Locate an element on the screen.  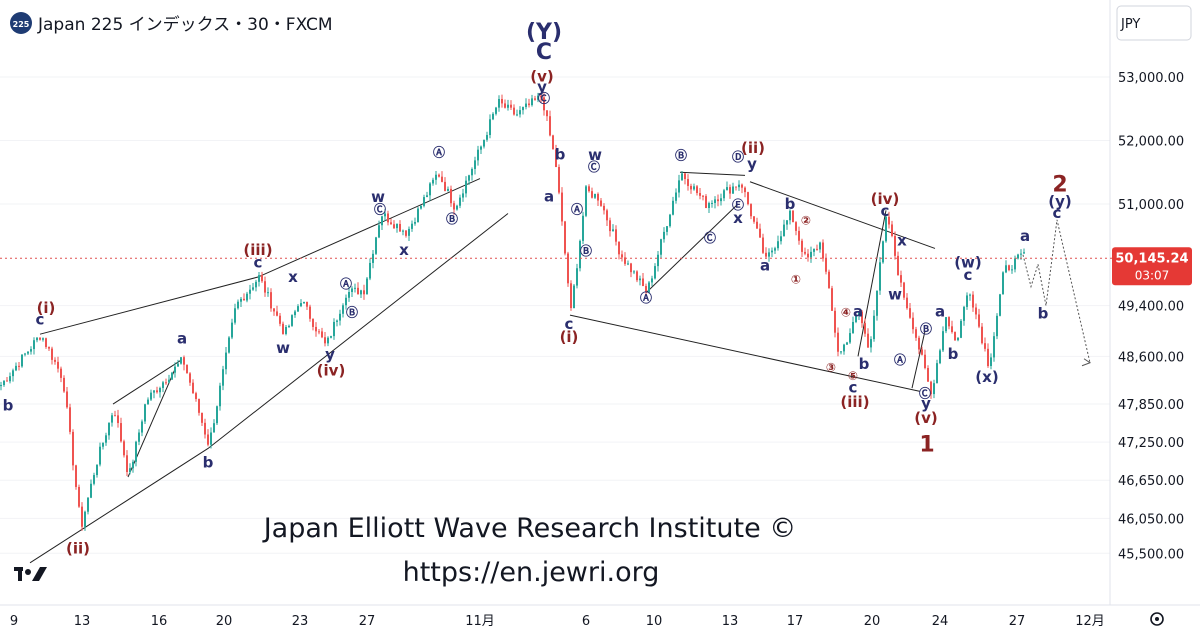
settings-gear-icon is located at coordinates (1157, 619).